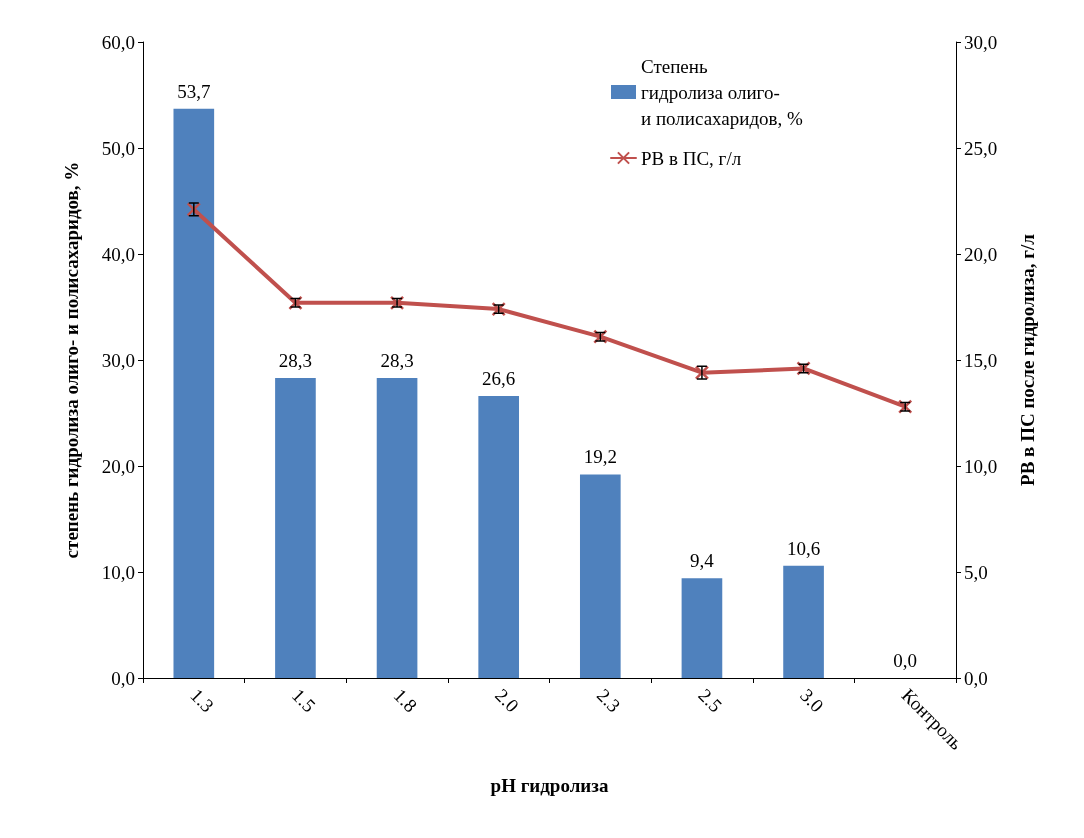 The height and width of the screenshot is (838, 1084). Describe the element at coordinates (981, 254) in the screenshot. I see `y2-tick-label: 20,0` at that location.